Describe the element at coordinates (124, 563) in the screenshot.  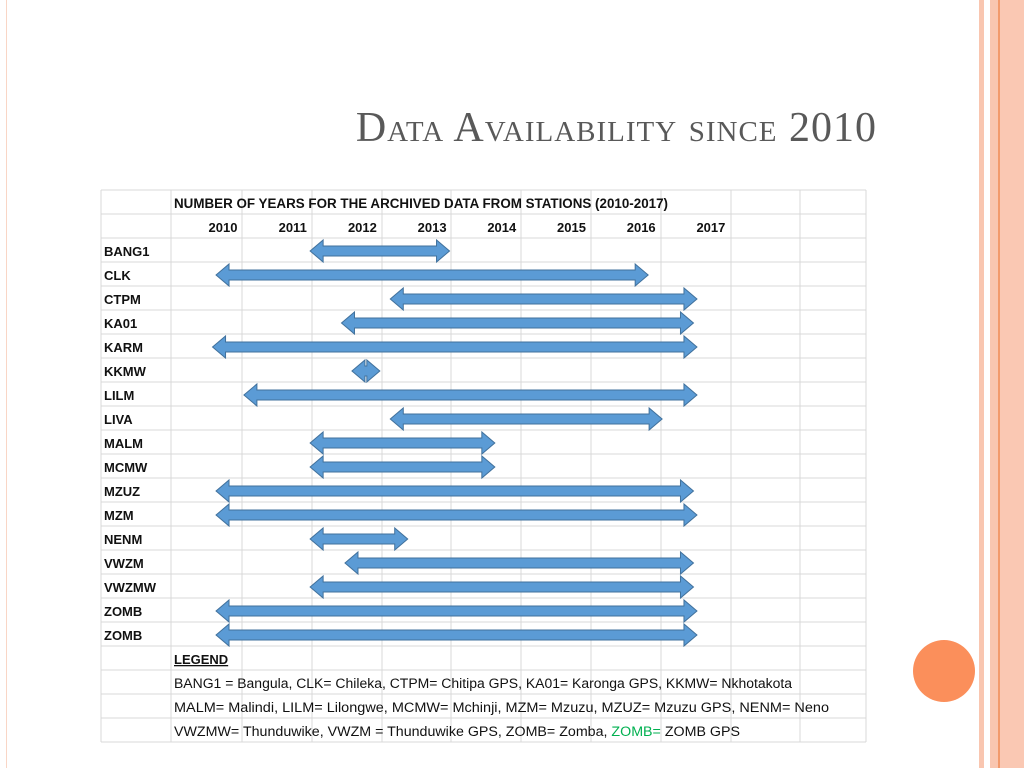
I see `station-label: VWZM` at that location.